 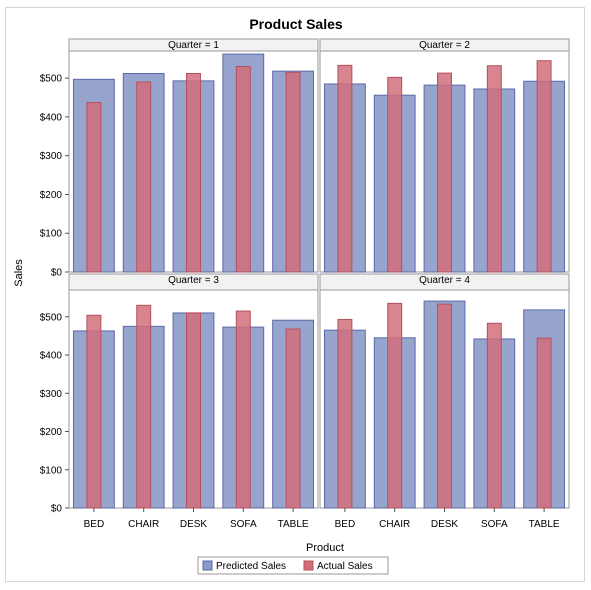 I want to click on panel-label: Quarter = 3, so click(x=193, y=280).